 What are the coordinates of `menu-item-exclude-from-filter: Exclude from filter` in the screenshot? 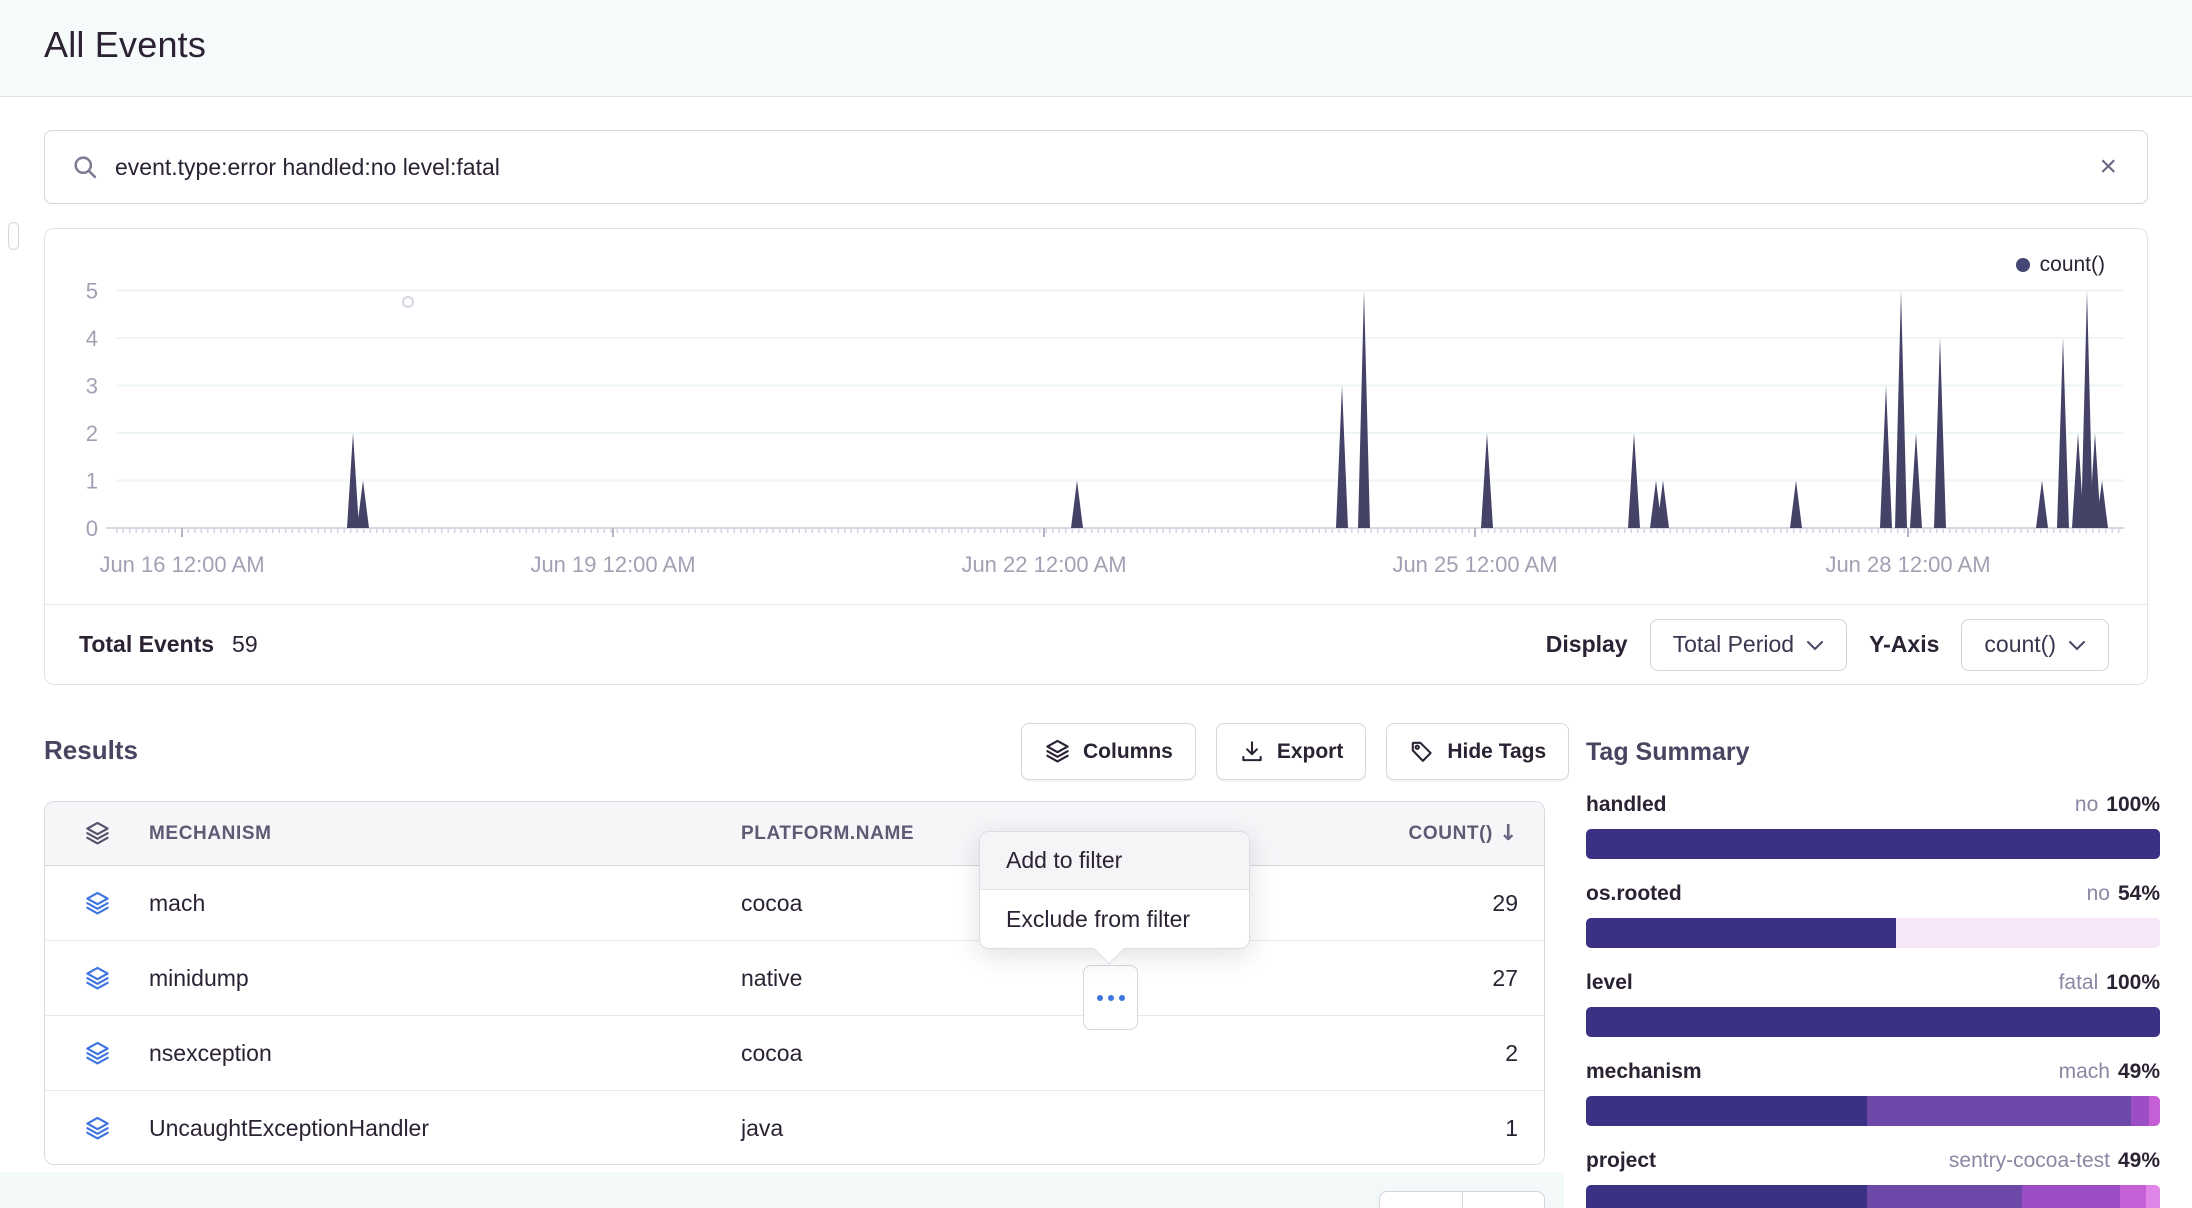 It's located at (1114, 919).